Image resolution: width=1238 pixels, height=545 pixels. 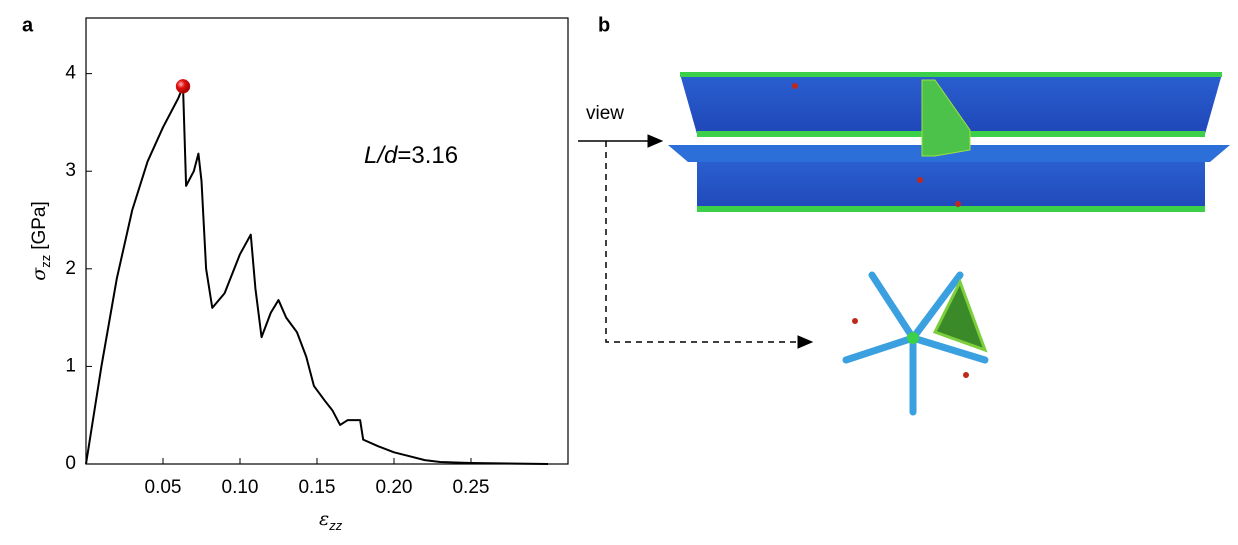 I want to click on arrows, so click(x=696, y=241).